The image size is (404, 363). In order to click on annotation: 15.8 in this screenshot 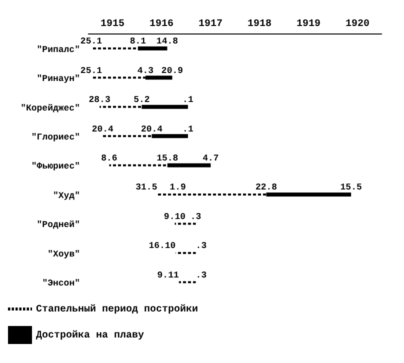, I will do `click(167, 159)`.